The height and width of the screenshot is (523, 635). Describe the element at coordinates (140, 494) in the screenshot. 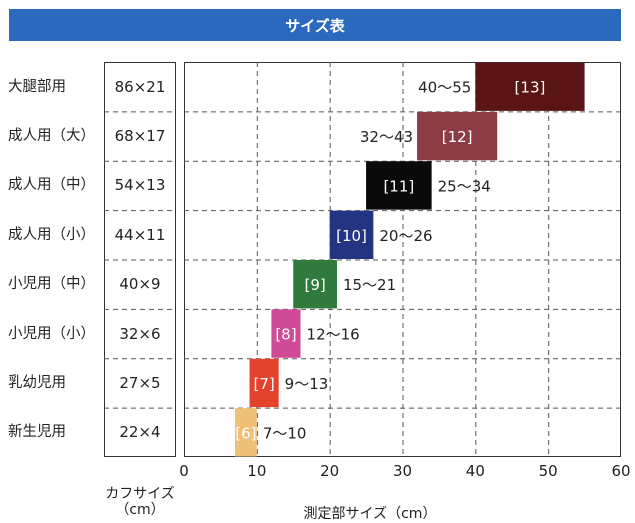

I see `cuff-axis-label-line1: カフサイズ` at that location.